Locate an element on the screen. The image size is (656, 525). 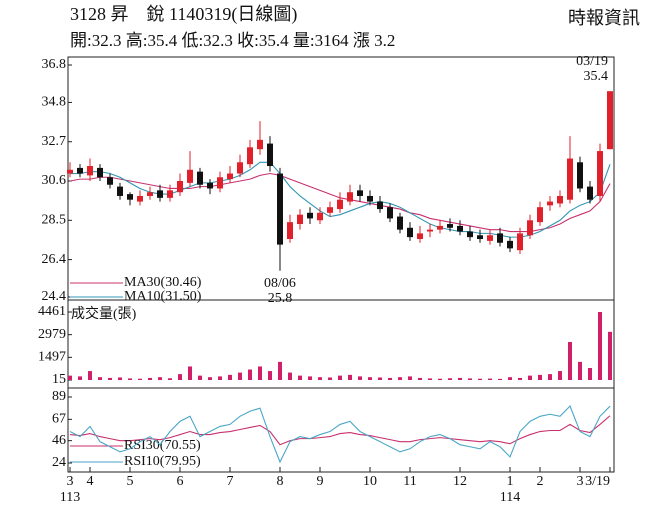
quote: 開:32.3 高:35.4 低:32.3 收:35.4 量:3164 漲 3.2 is located at coordinates (232, 40).